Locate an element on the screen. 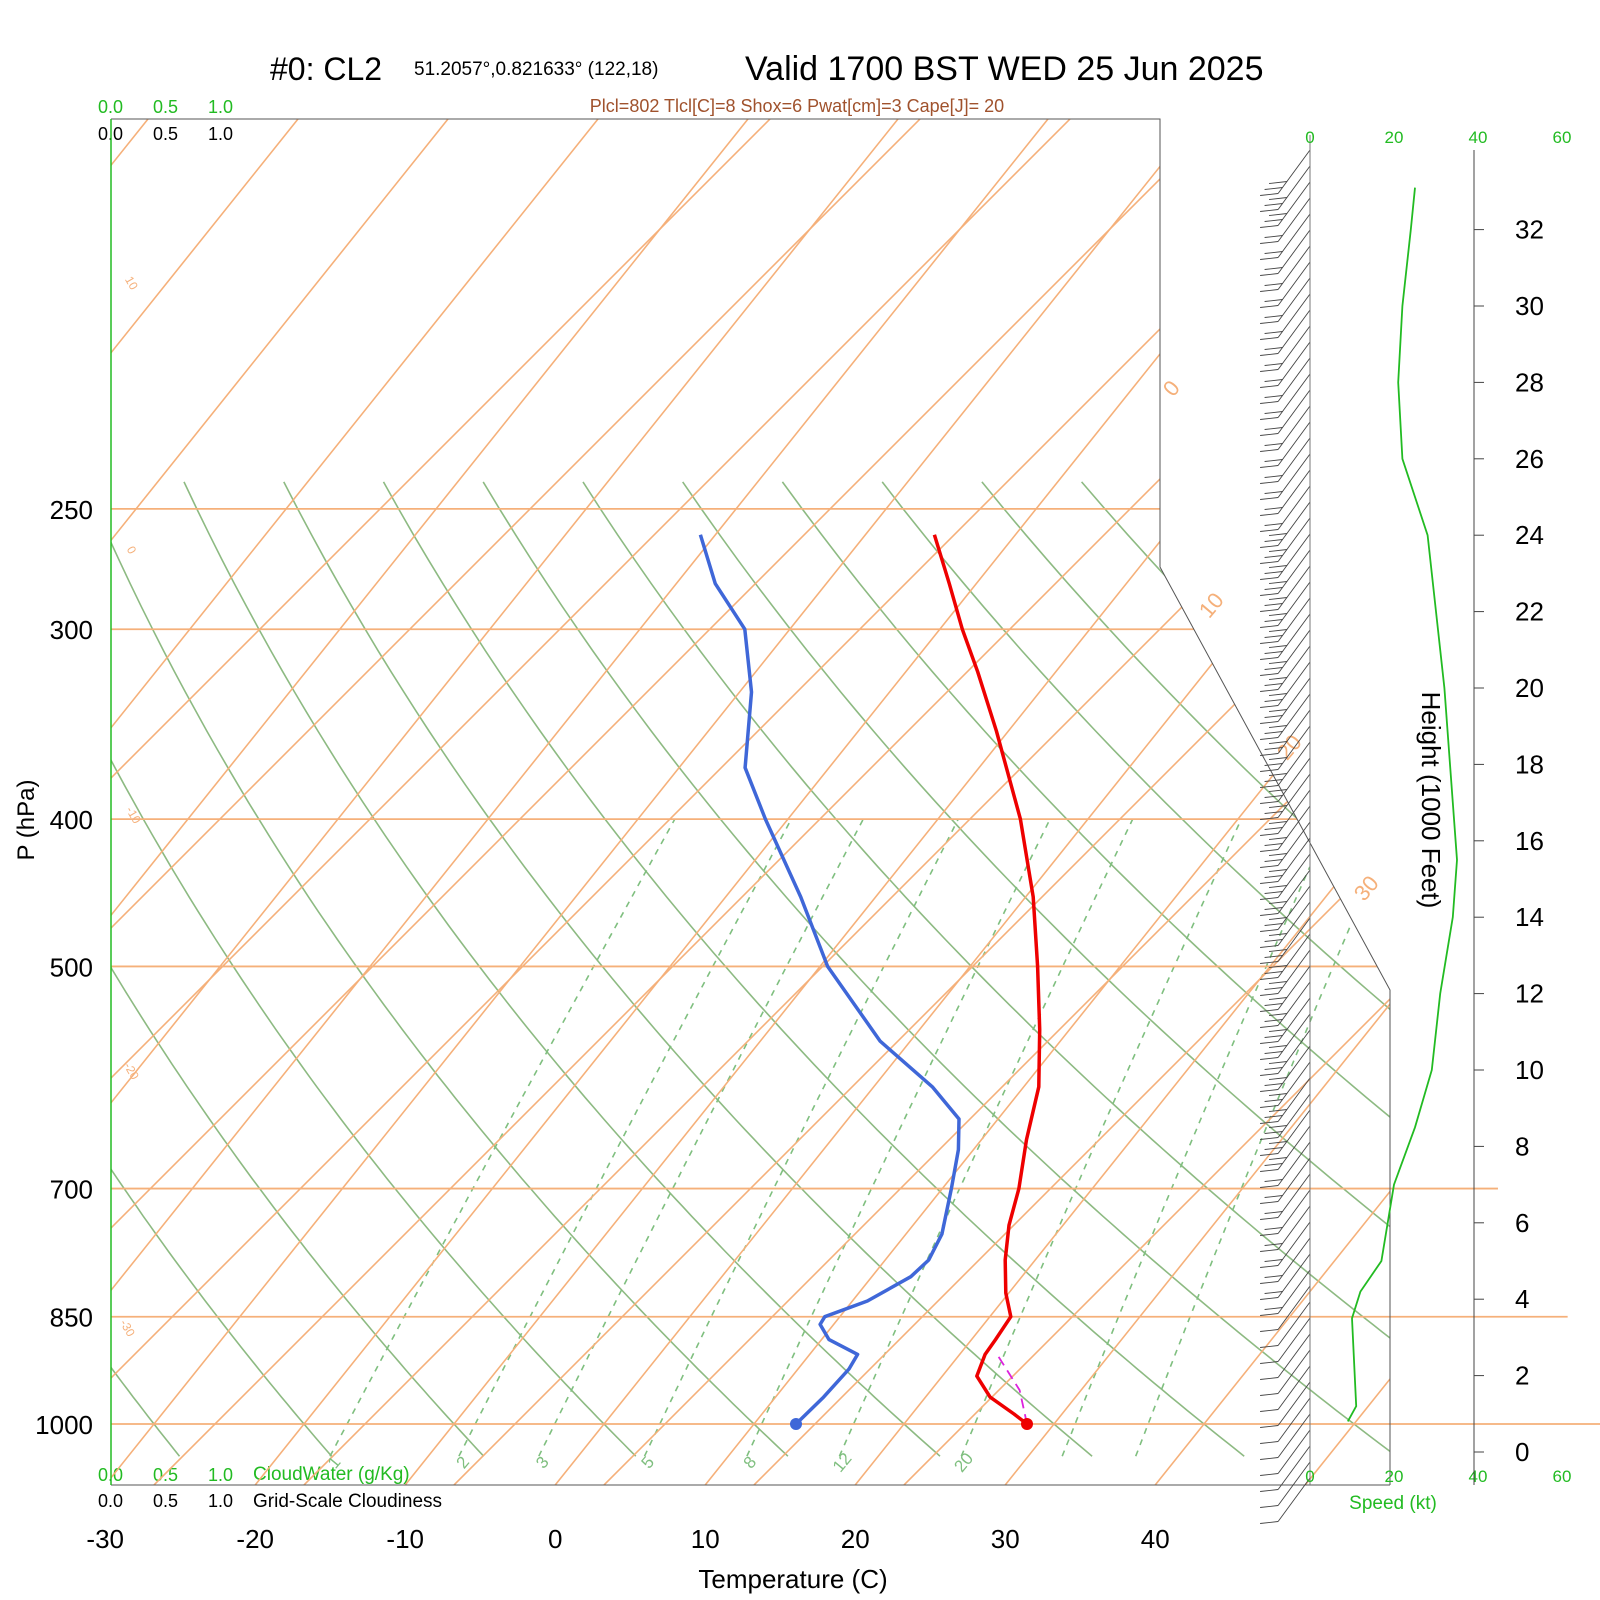  parcel-trace is located at coordinates (1012, 1389).